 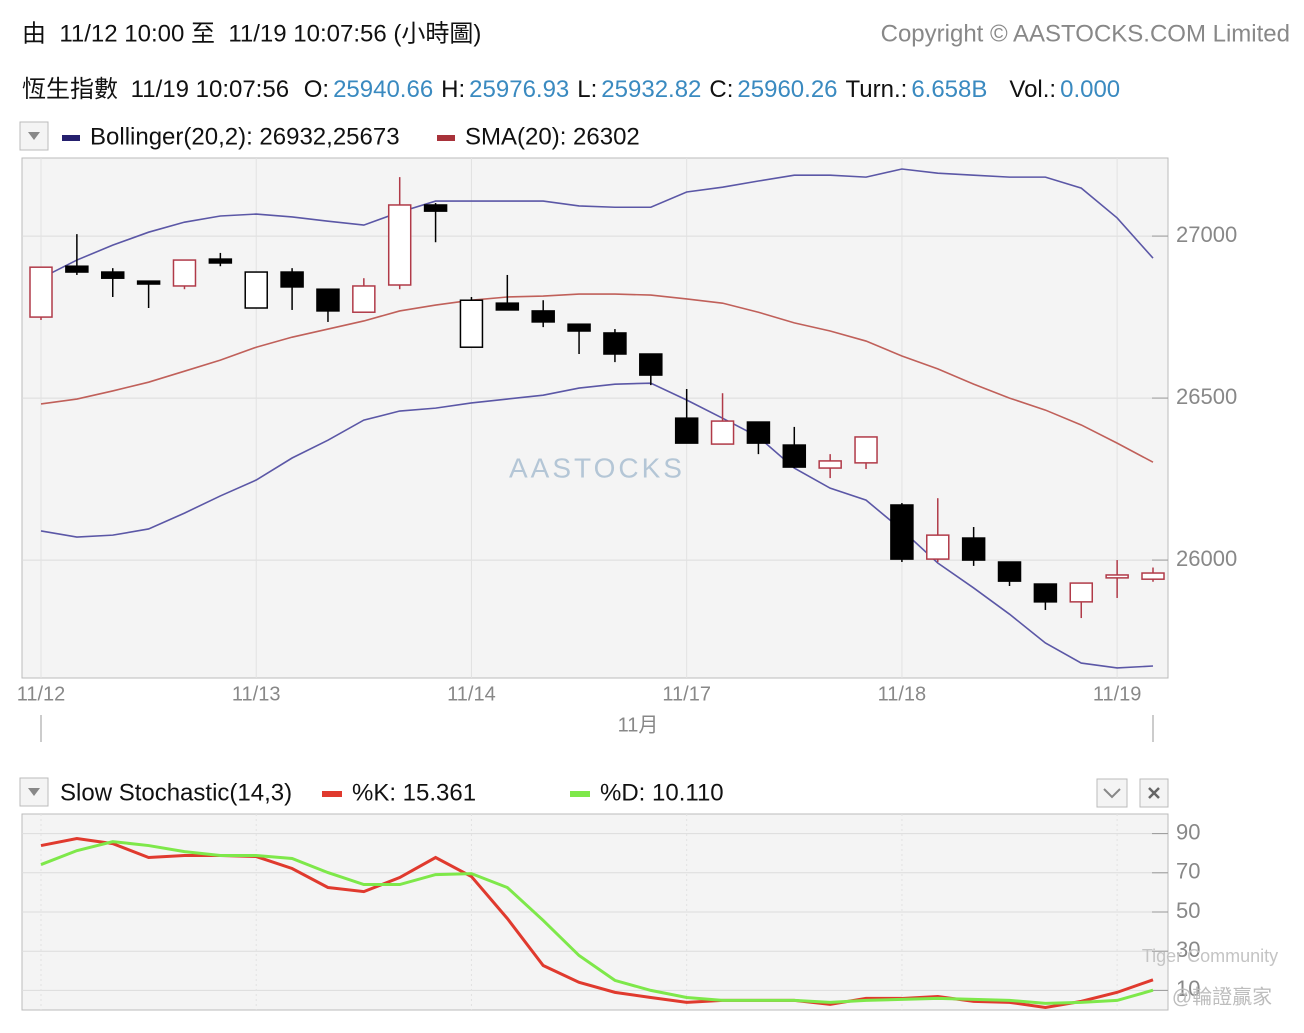 What do you see at coordinates (453, 89) in the screenshot?
I see `quote-label: H:` at bounding box center [453, 89].